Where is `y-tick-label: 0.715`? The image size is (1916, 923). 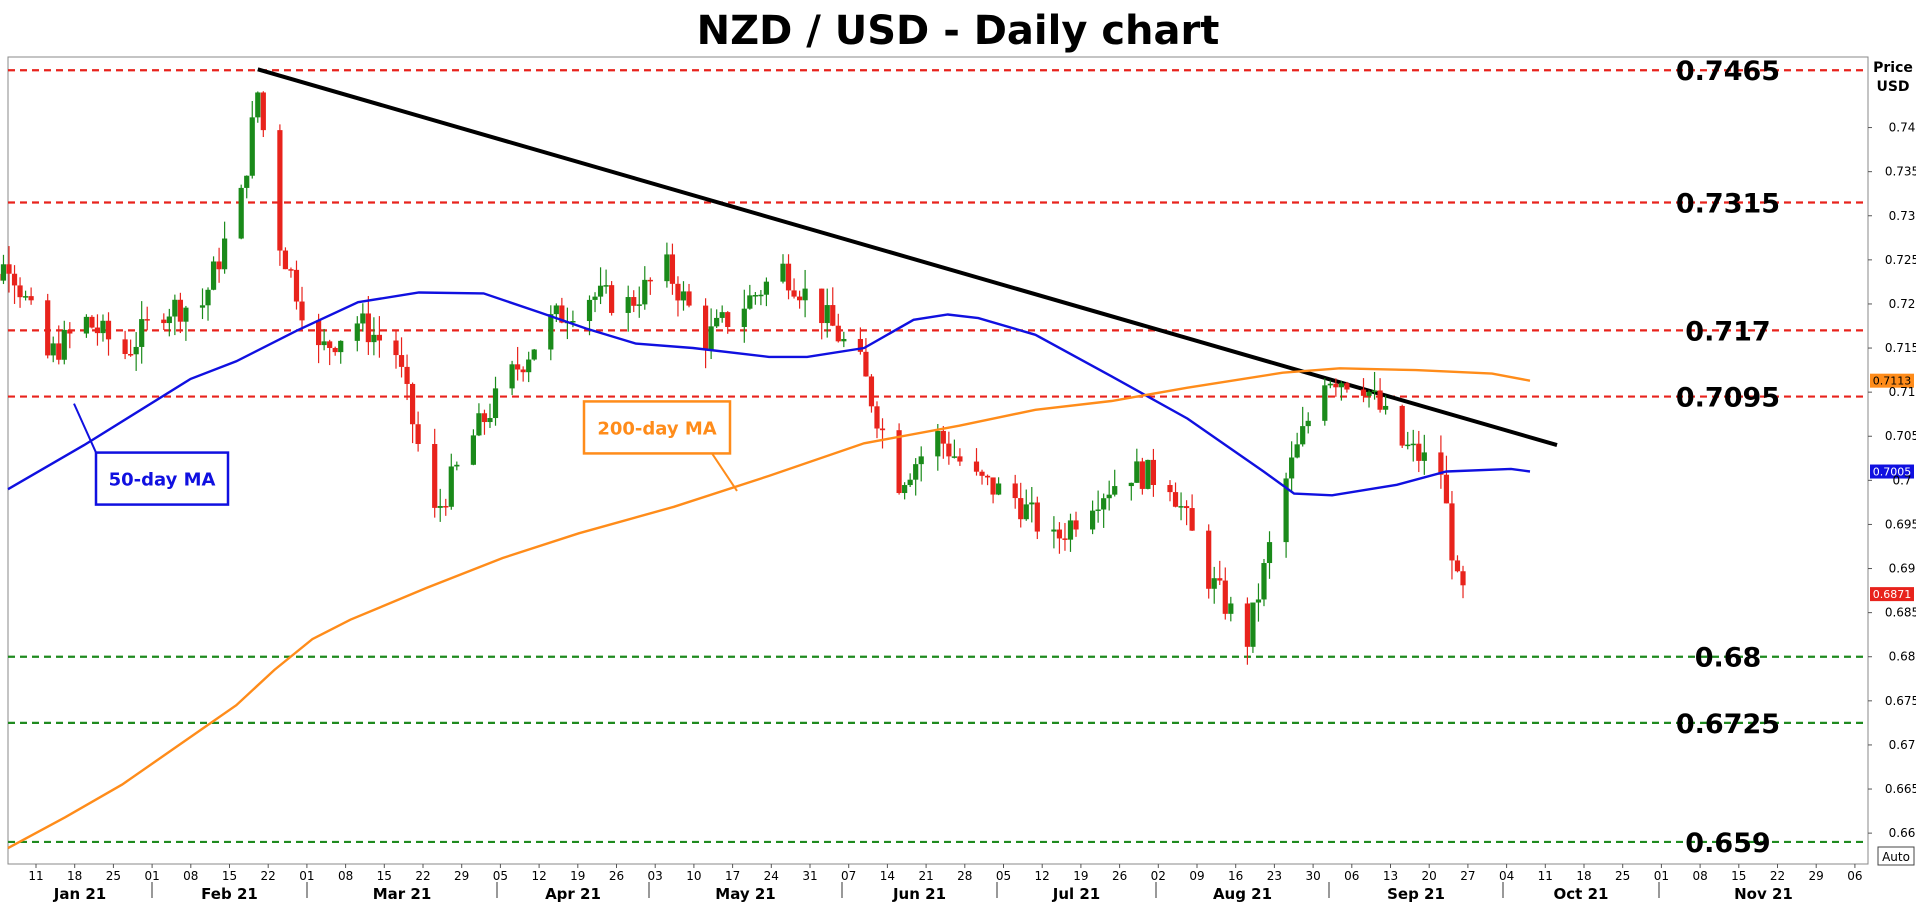 y-tick-label: 0.715 is located at coordinates (1900, 348).